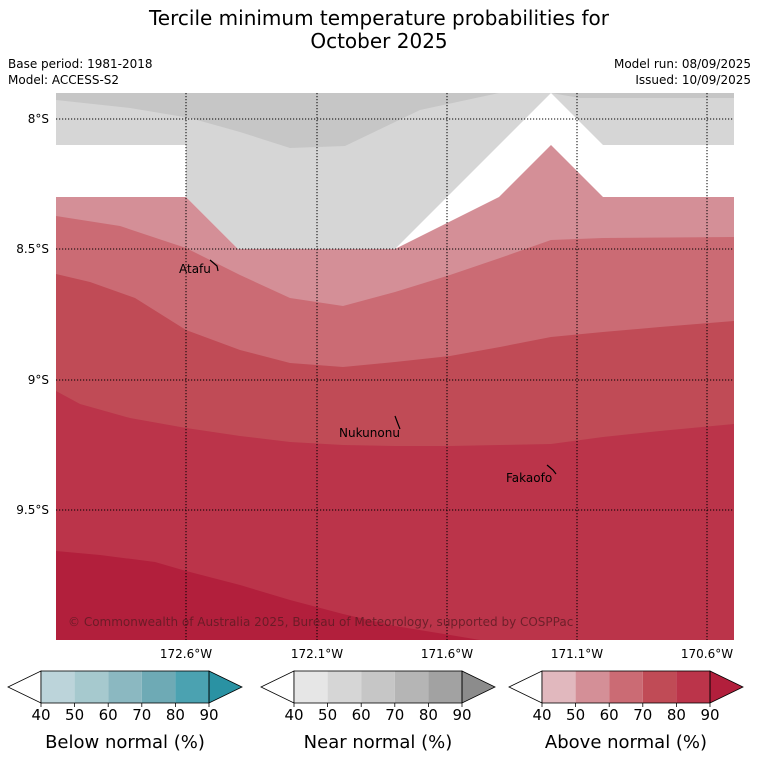 The width and height of the screenshot is (758, 781). Describe the element at coordinates (525, 687) in the screenshot. I see `above-normal-colorbar-under-arrow` at that location.